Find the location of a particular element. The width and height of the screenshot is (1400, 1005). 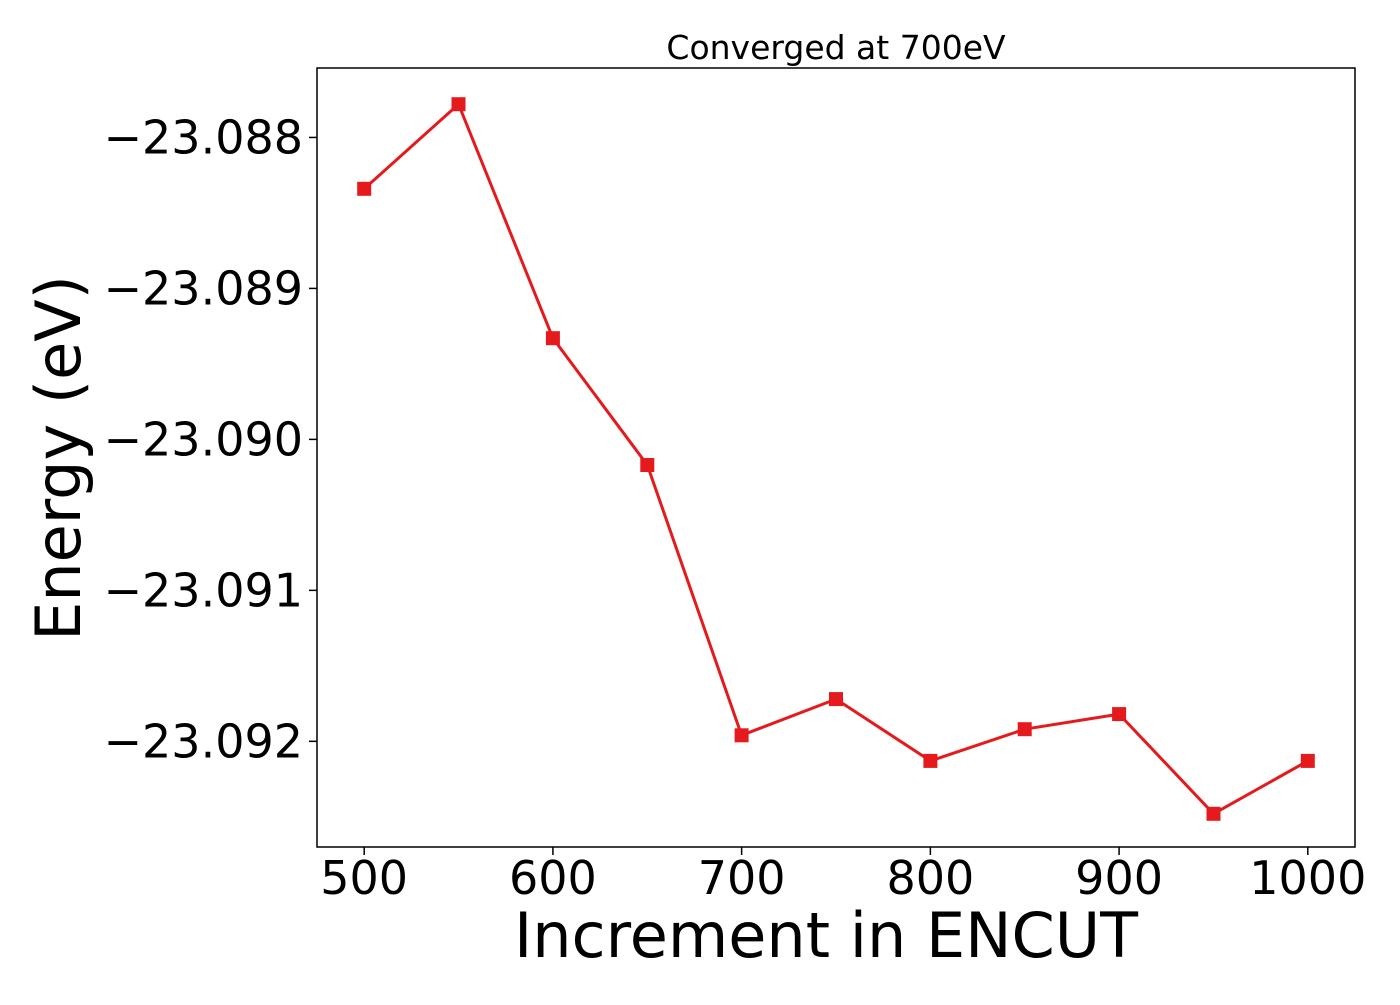

x-axis-ticks: 500 600 700 800 900 1000 is located at coordinates (843, 876).